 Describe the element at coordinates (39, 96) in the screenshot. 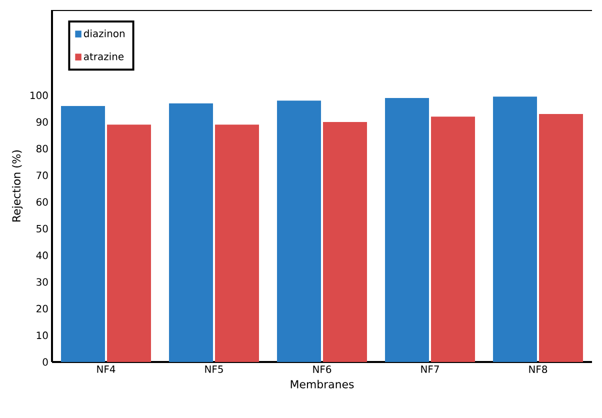

I see `y-tick-label: 100` at that location.